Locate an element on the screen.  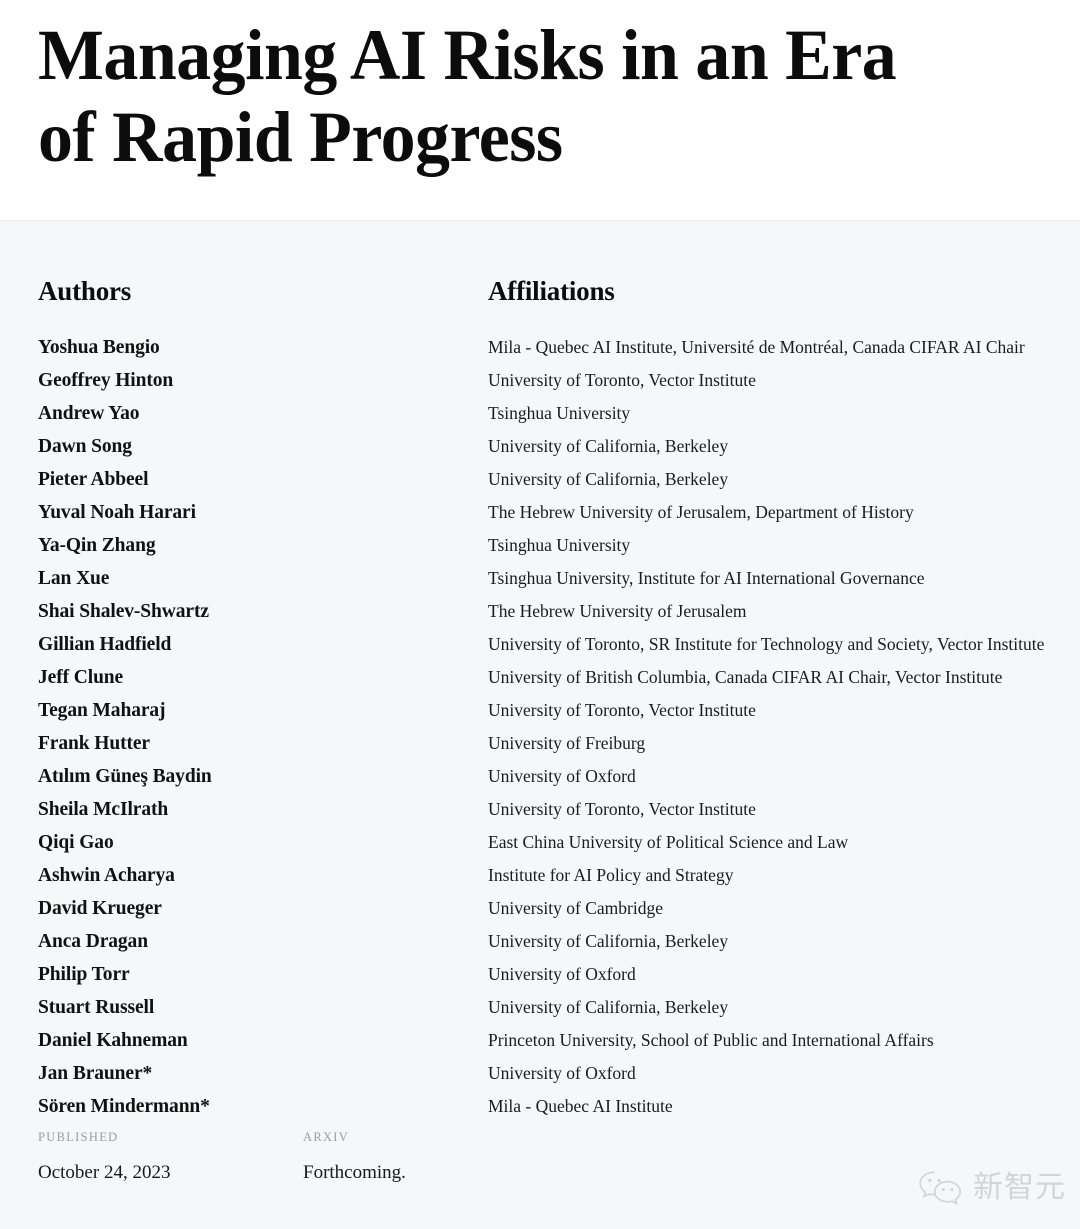
author-name: Qiqi Gao is located at coordinates (76, 842).